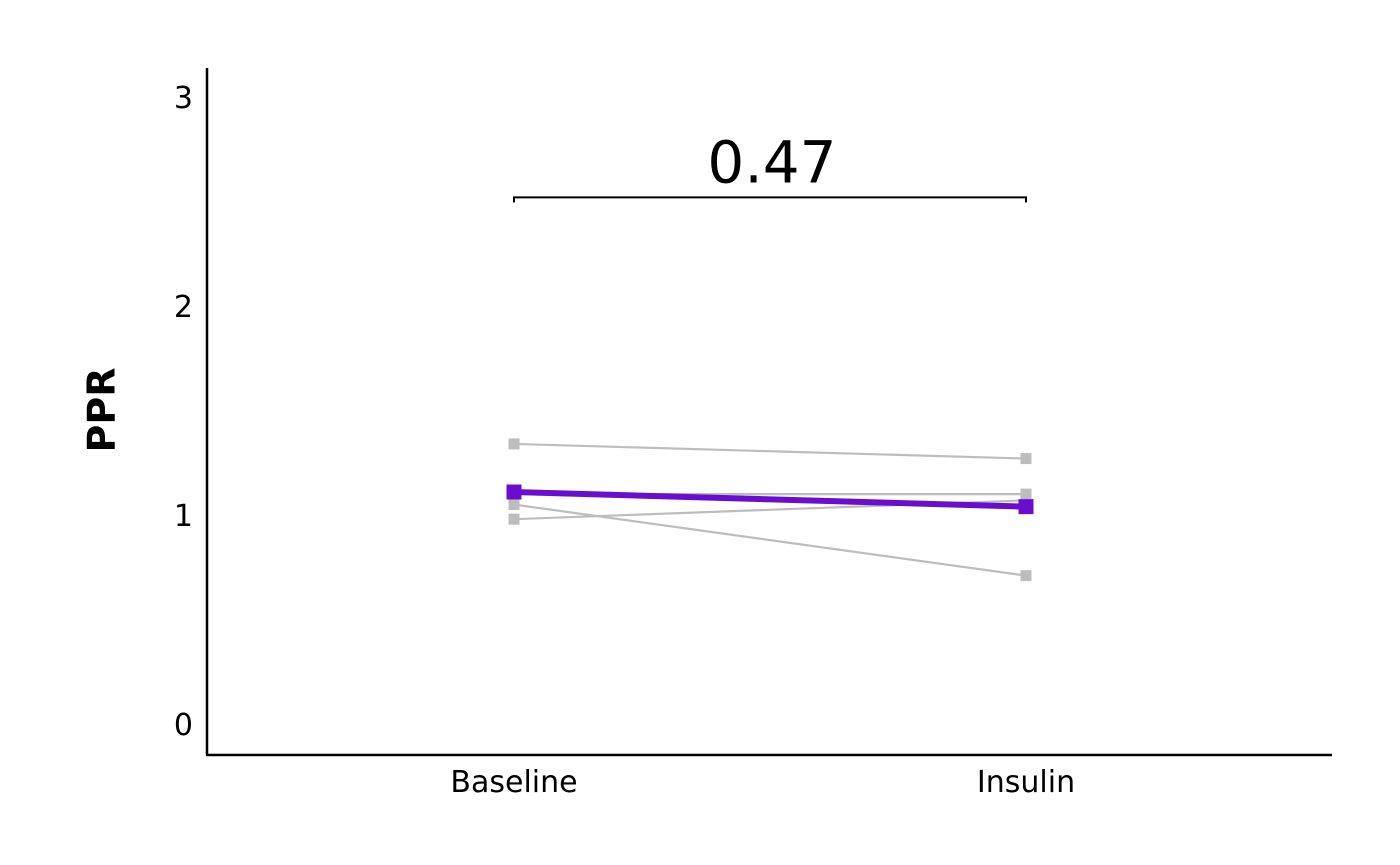 The height and width of the screenshot is (865, 1400). What do you see at coordinates (770, 199) in the screenshot?
I see `comparison-bracket` at bounding box center [770, 199].